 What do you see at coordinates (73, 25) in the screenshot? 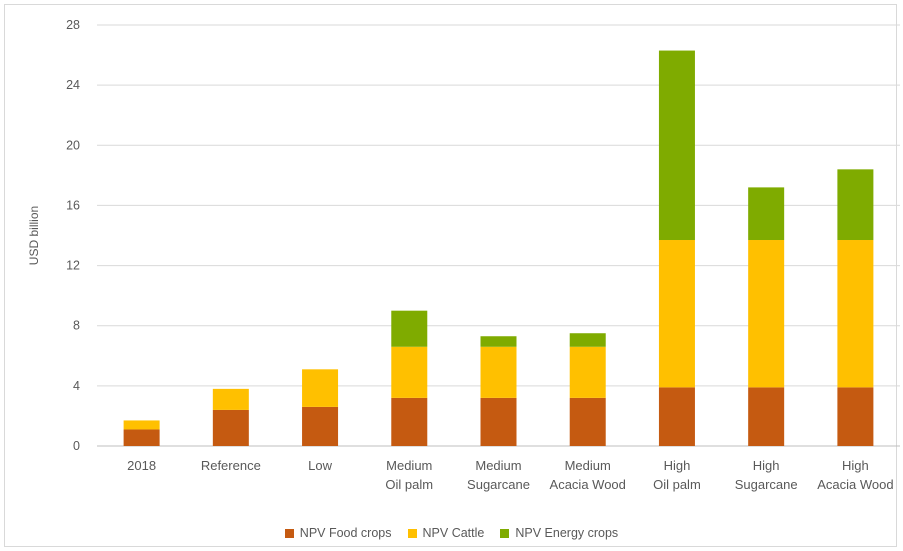
I see `y-tick-label: 28` at bounding box center [73, 25].